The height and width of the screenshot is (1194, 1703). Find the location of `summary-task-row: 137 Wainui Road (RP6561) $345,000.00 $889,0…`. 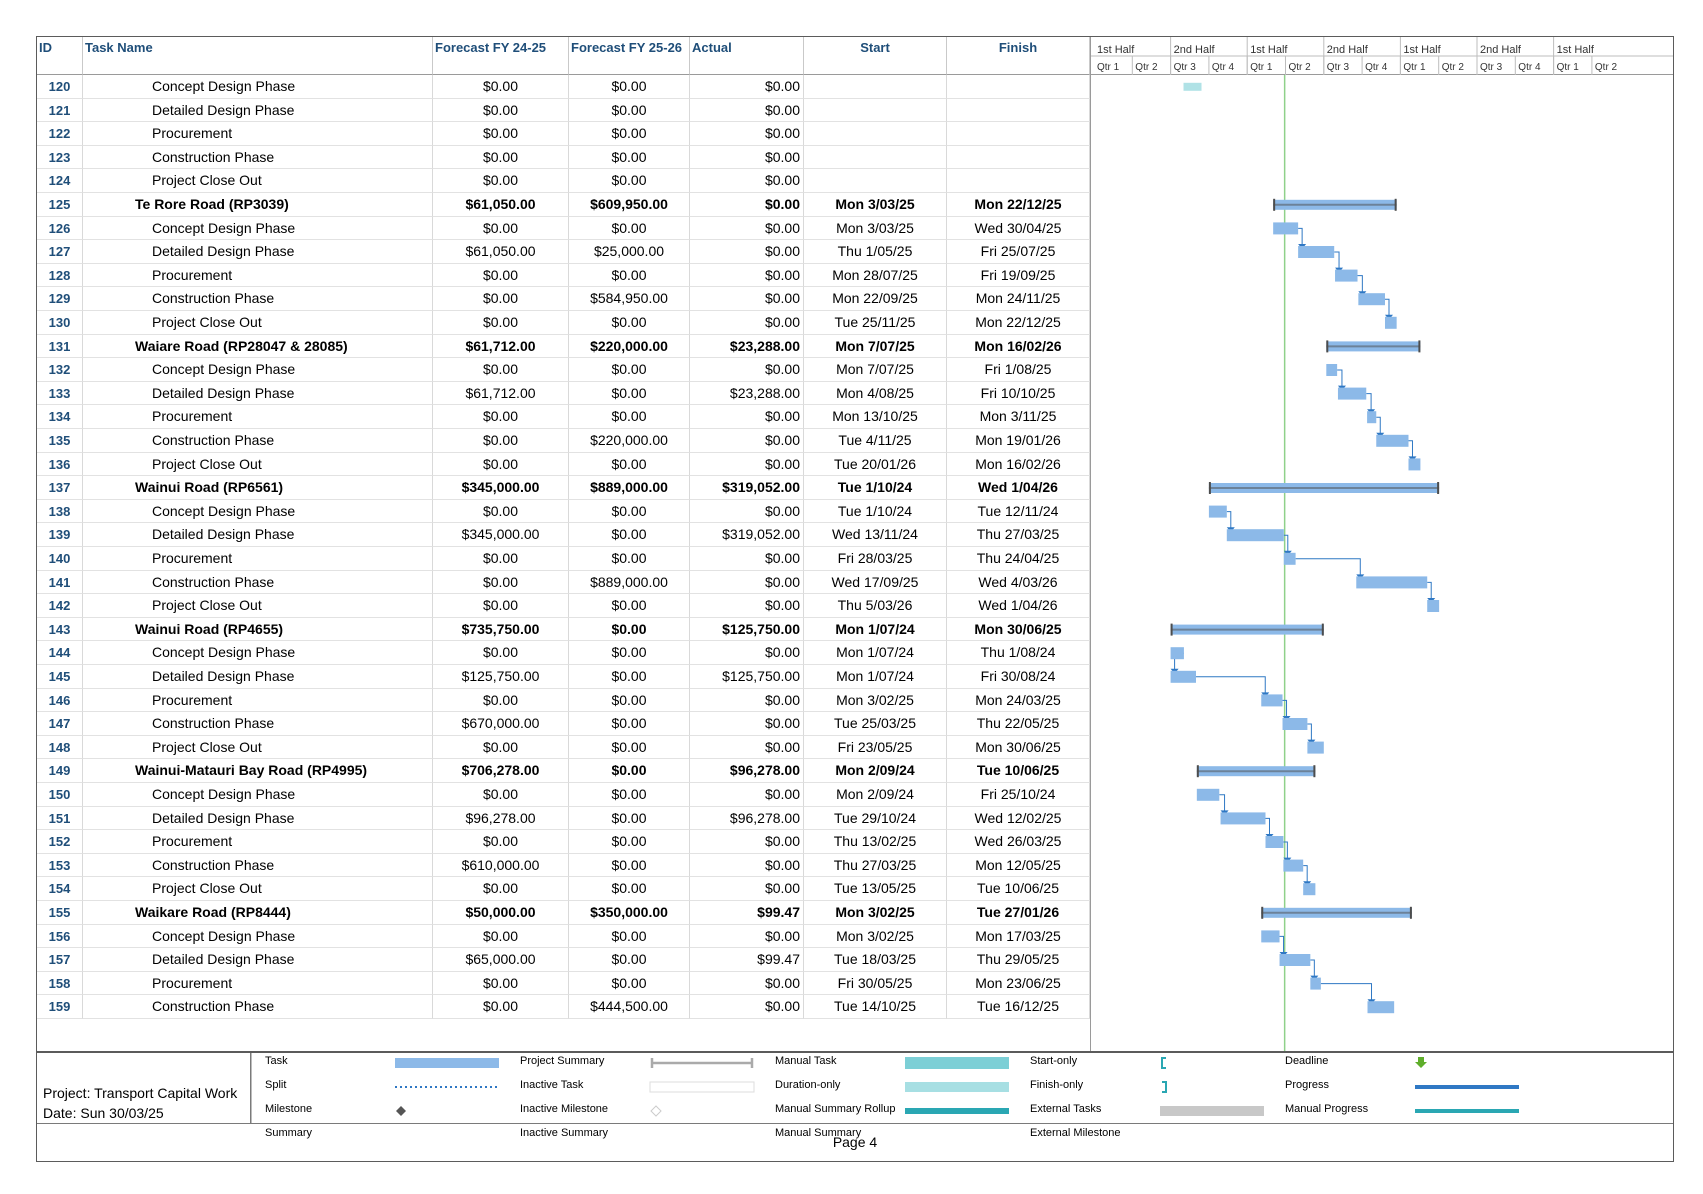

summary-task-row: 137 Wainui Road (RP6561) $345,000.00 $889,0… is located at coordinates (563, 488).